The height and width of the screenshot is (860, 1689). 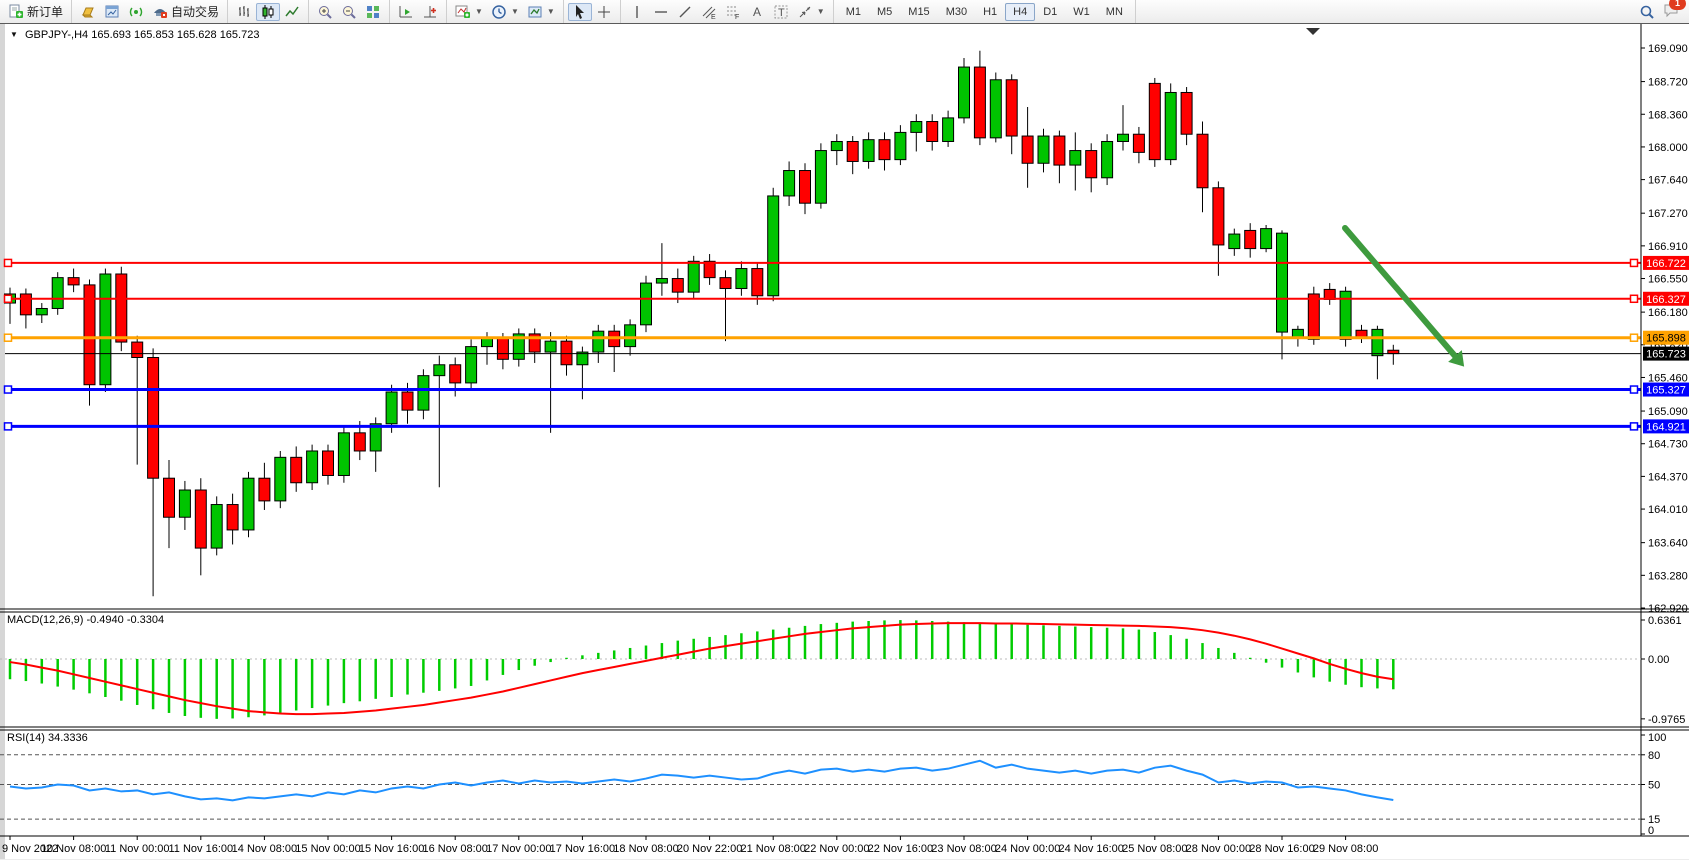 I want to click on tf-m5: M5, so click(x=885, y=11).